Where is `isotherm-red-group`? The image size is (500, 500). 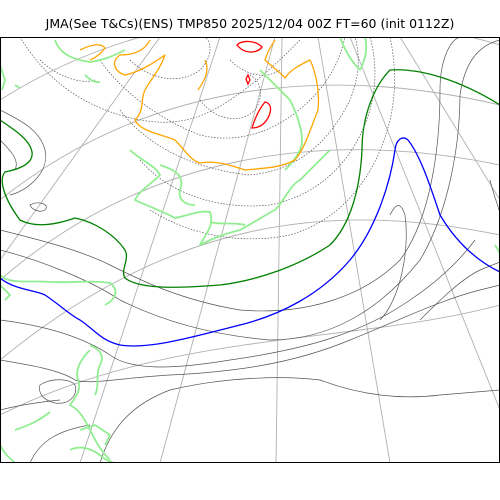
isotherm-red-group is located at coordinates (254, 84).